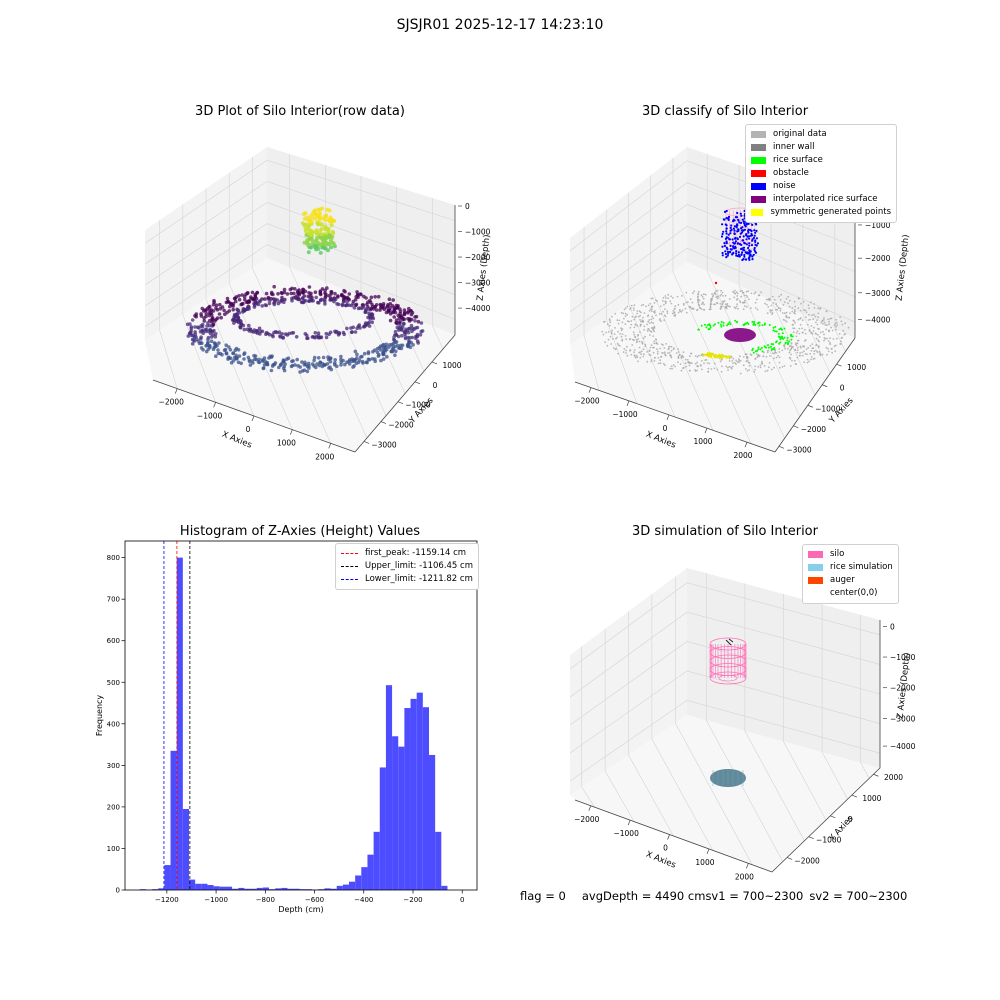 The image size is (1000, 1000). I want to click on plot4-legend-swatch, so click(815, 567).